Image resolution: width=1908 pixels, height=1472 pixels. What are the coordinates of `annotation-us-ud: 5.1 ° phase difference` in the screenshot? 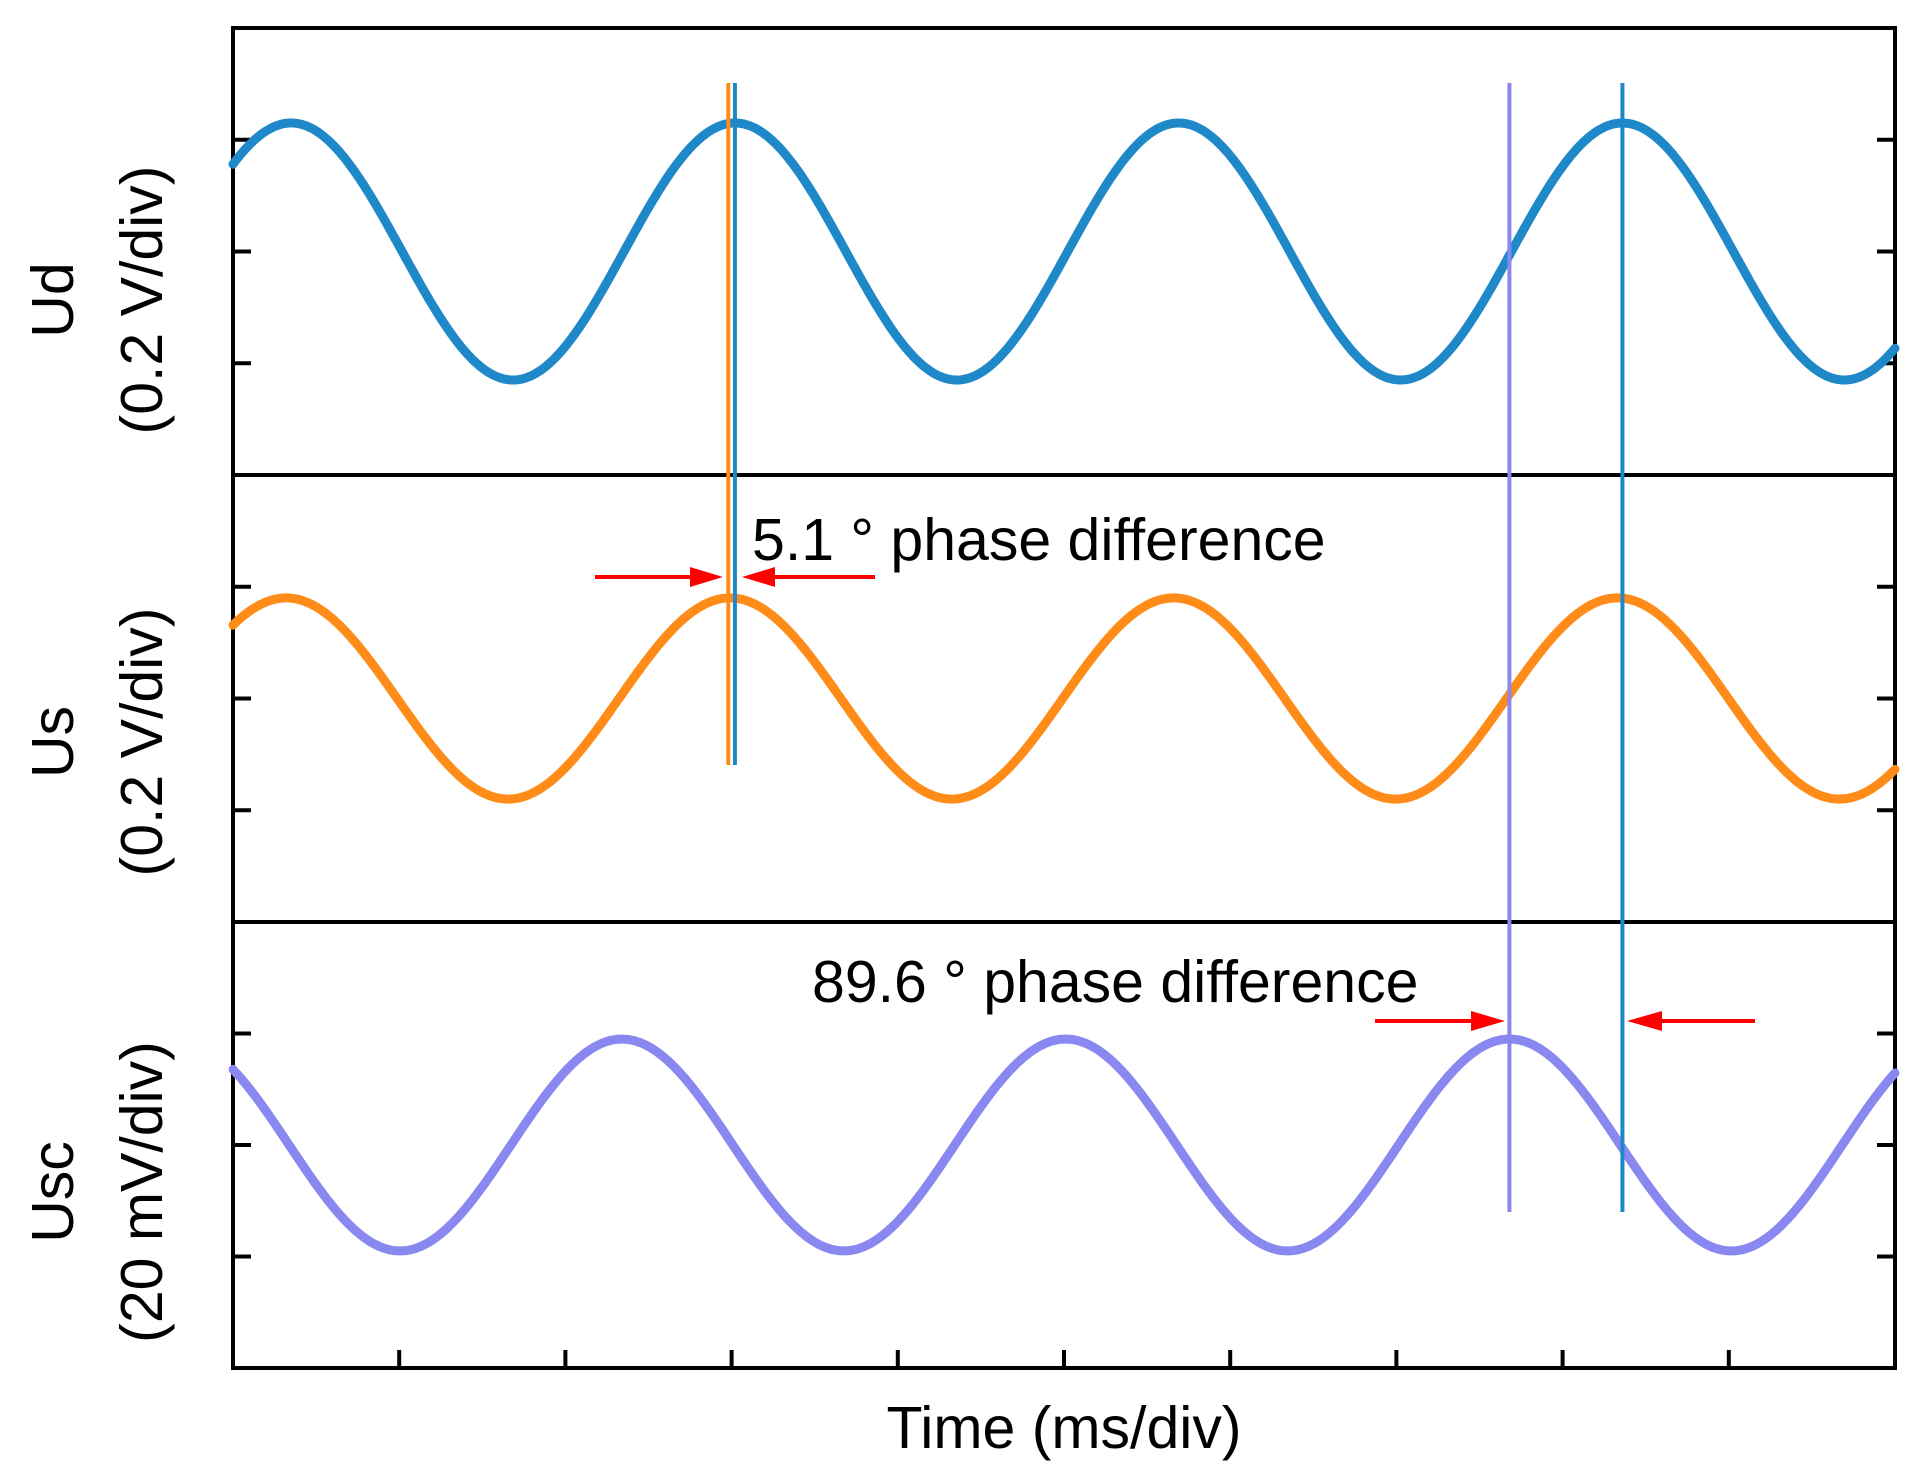 It's located at (1039, 540).